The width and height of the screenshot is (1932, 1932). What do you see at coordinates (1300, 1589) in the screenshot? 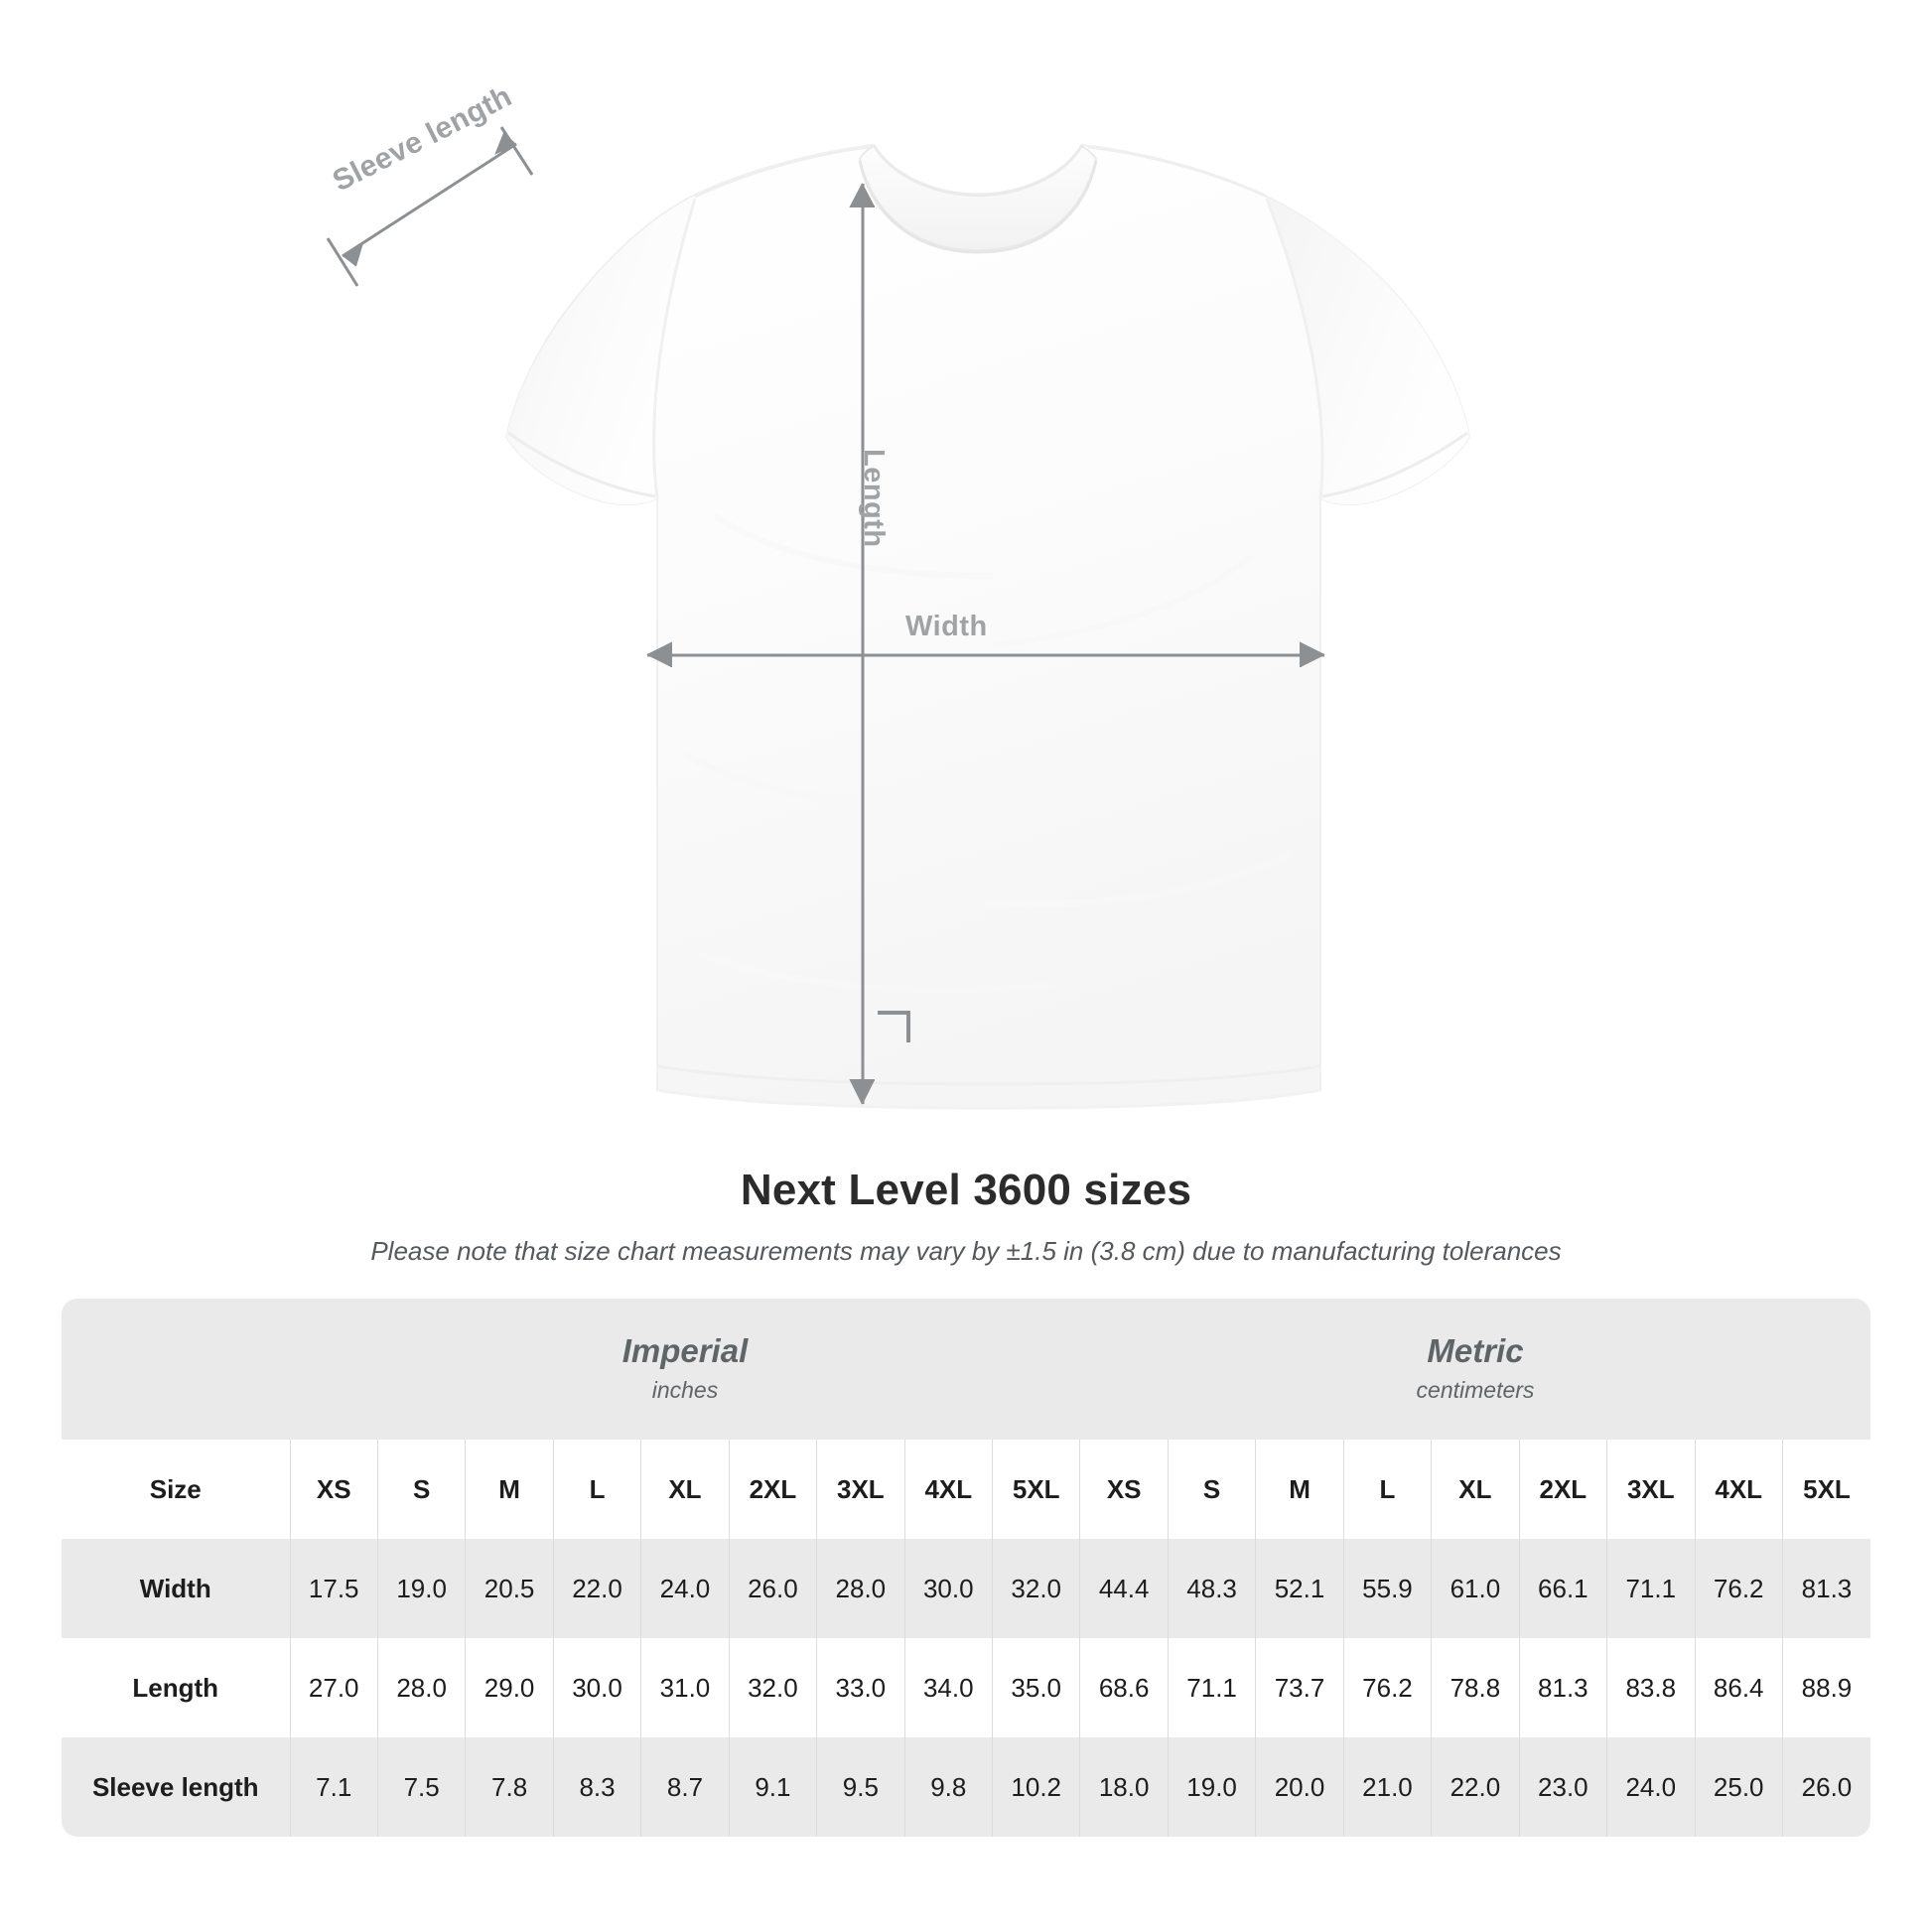
I see `measurement-cell: 52.1` at bounding box center [1300, 1589].